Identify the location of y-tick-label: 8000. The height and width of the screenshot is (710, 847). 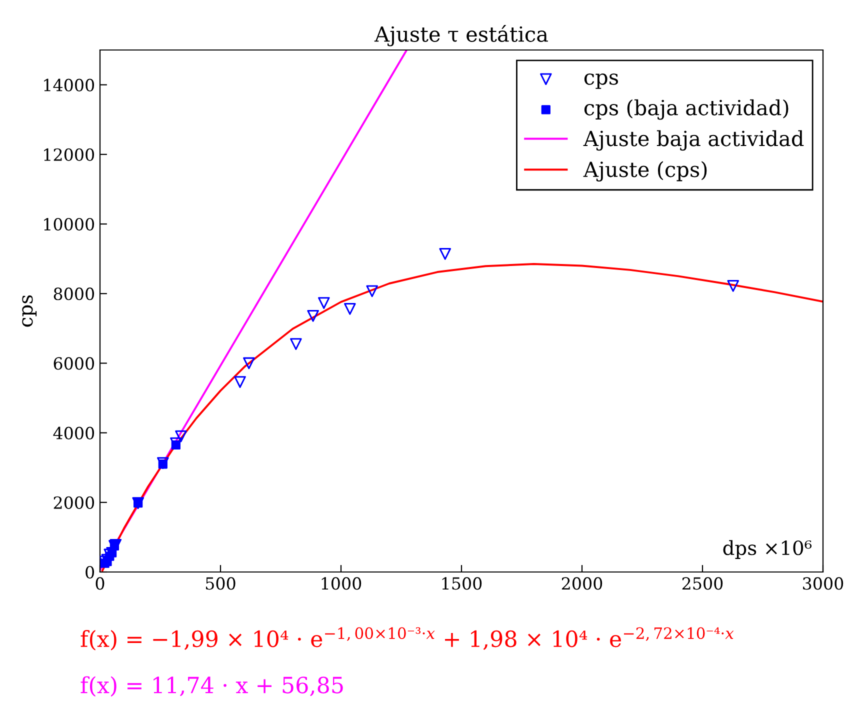
(74, 294).